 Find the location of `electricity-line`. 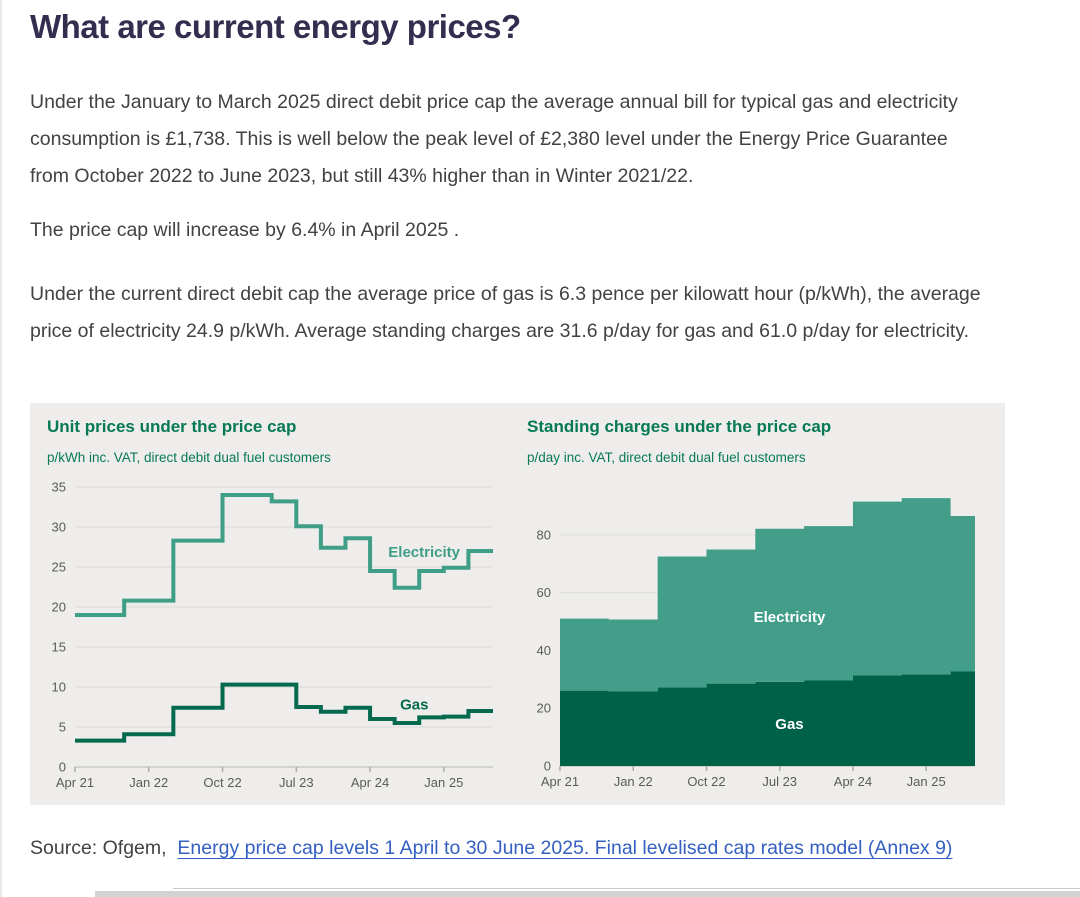

electricity-line is located at coordinates (284, 555).